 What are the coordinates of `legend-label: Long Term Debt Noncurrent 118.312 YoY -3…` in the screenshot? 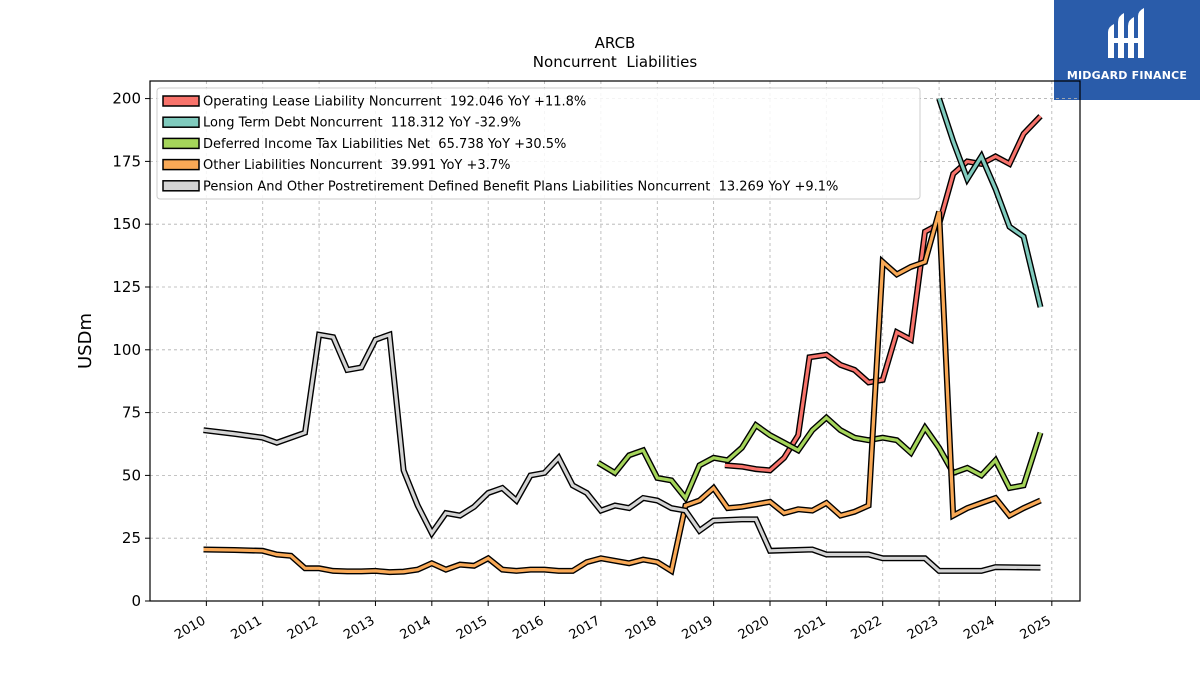 It's located at (362, 123).